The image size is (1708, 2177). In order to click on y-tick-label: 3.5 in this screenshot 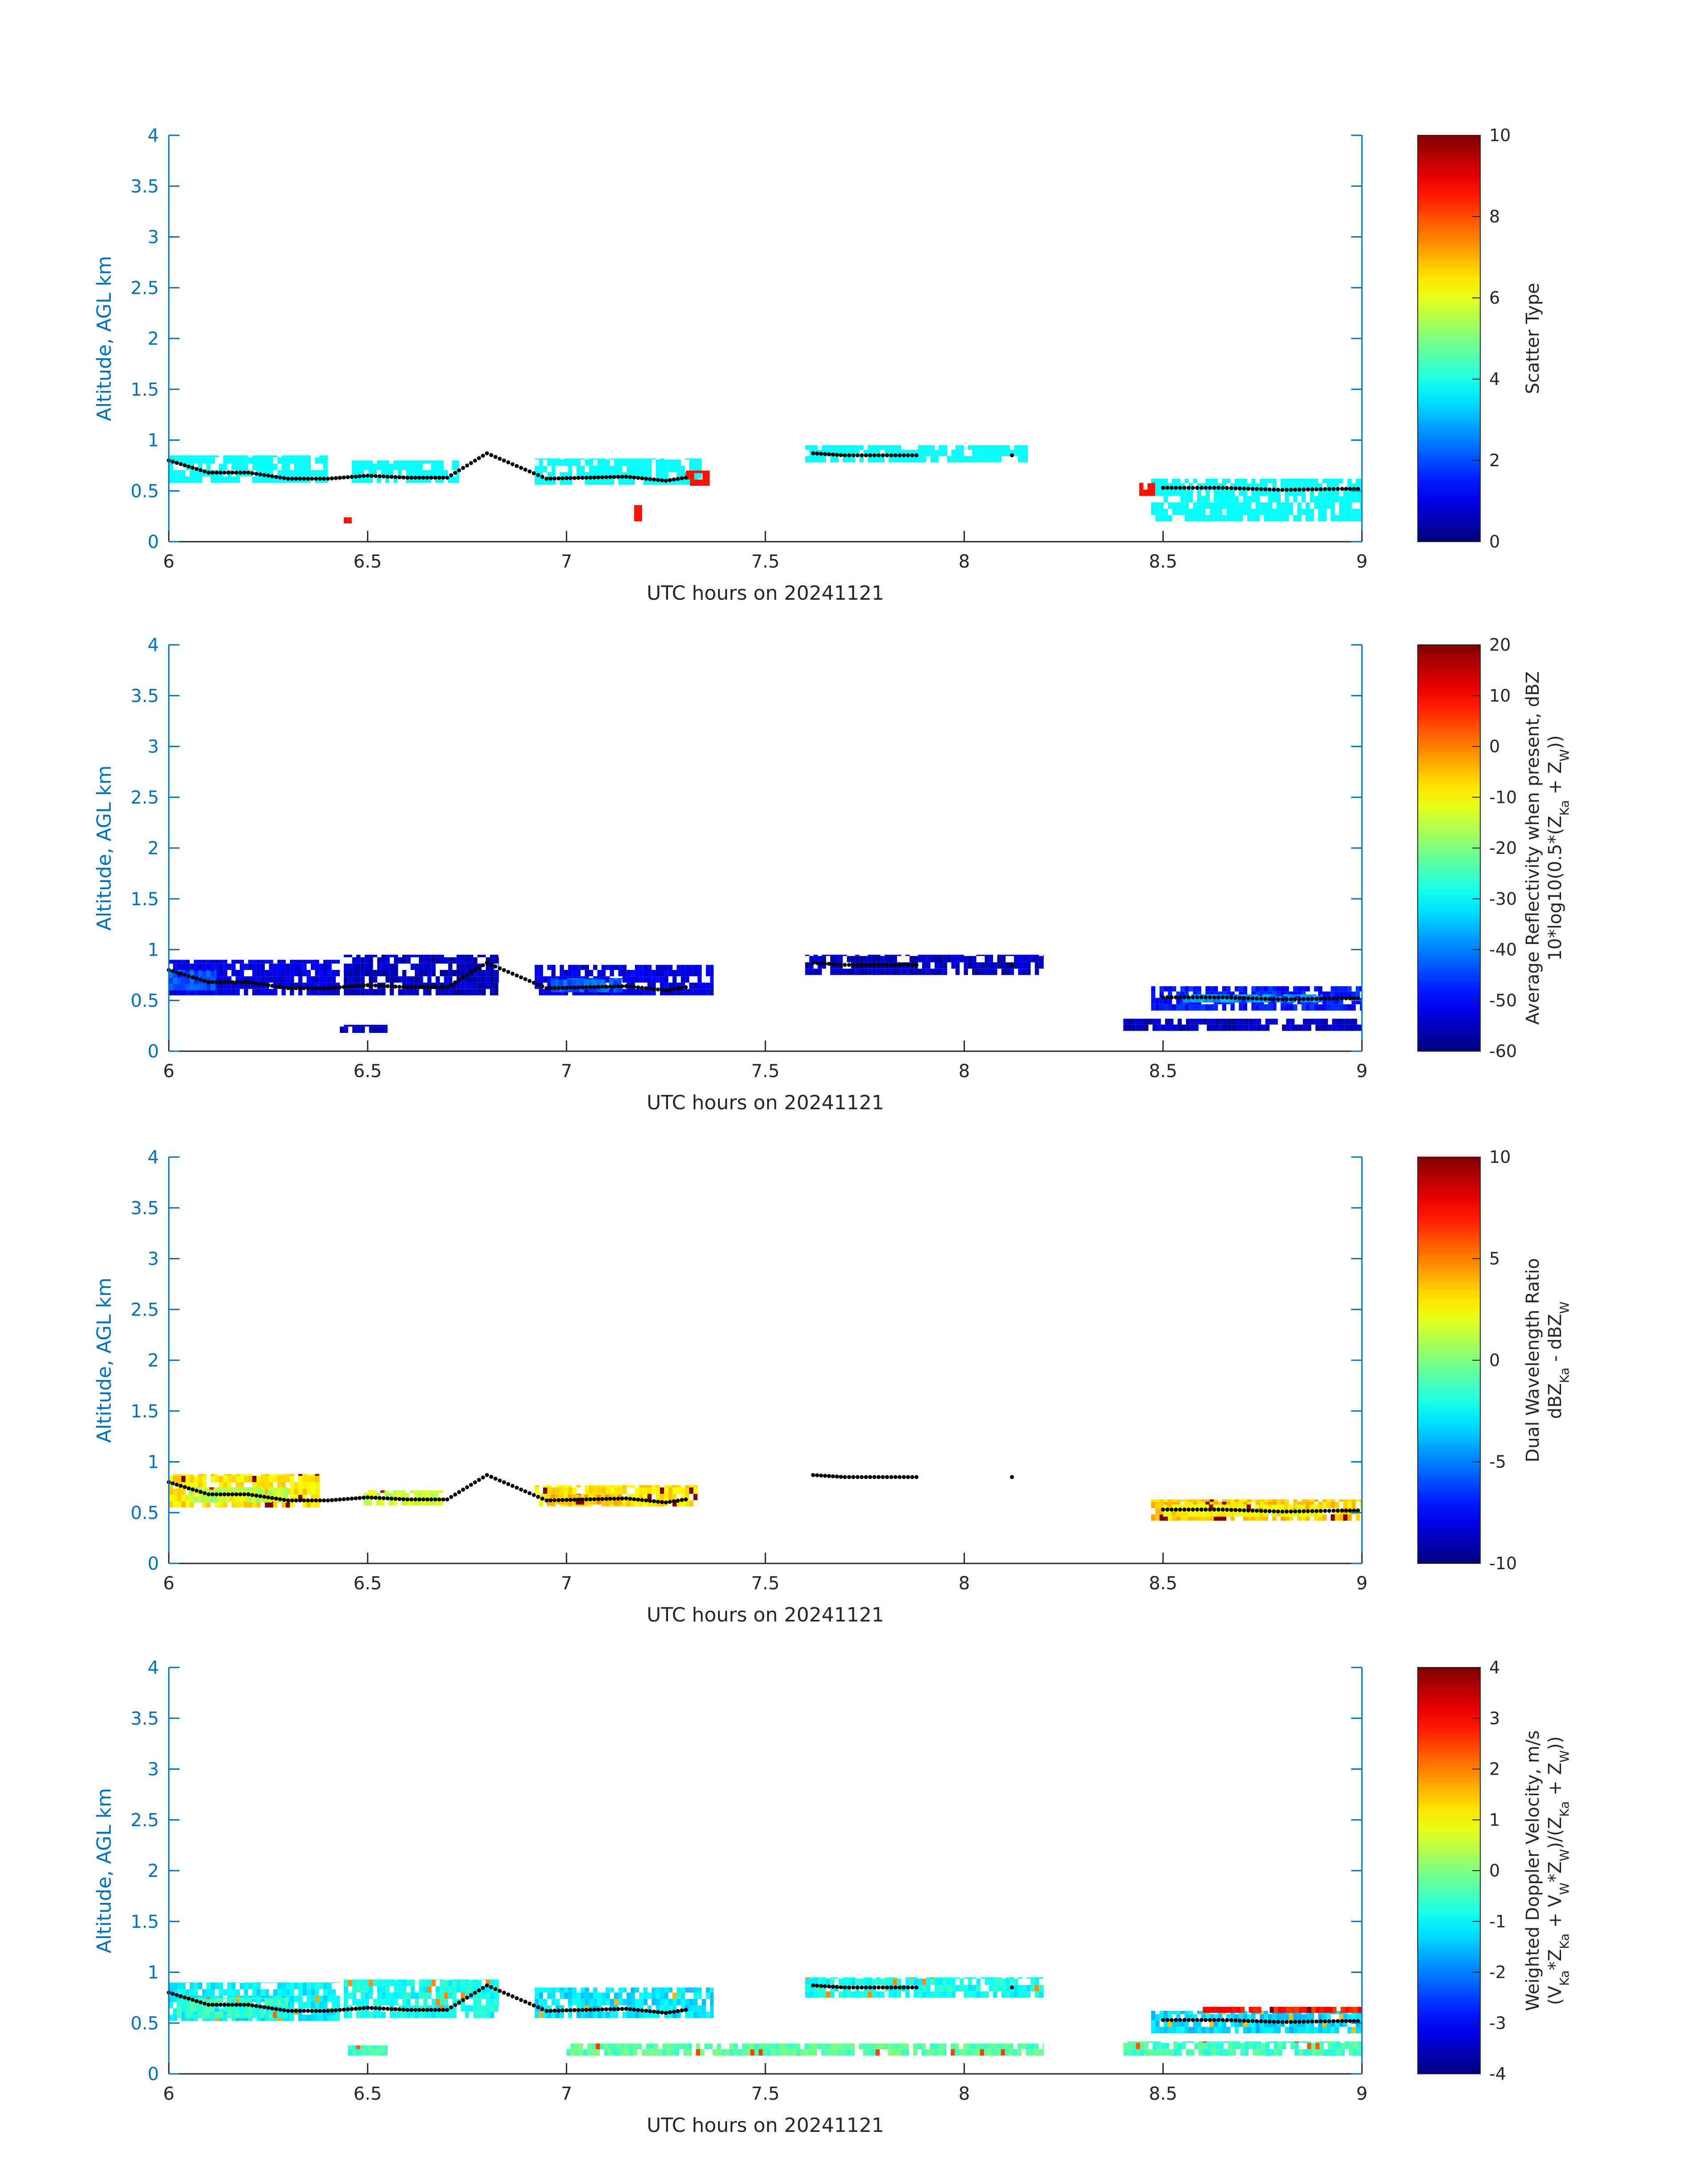, I will do `click(144, 186)`.